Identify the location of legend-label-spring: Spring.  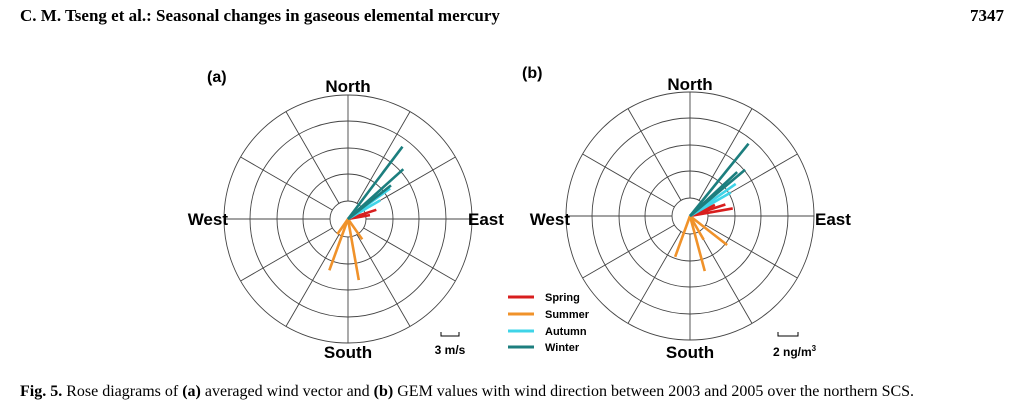
(562, 298).